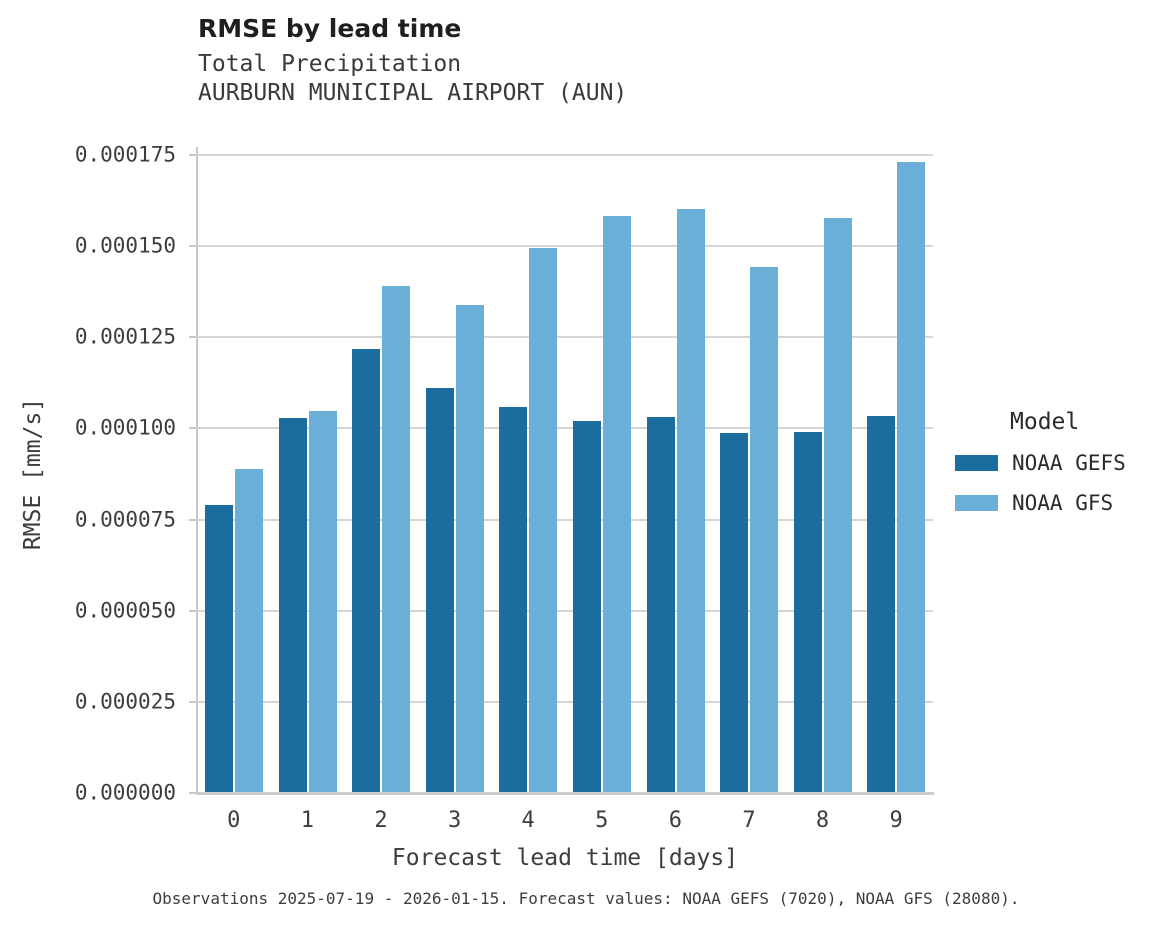  Describe the element at coordinates (192, 793) in the screenshot. I see `y-tick-mark-0.000000` at that location.